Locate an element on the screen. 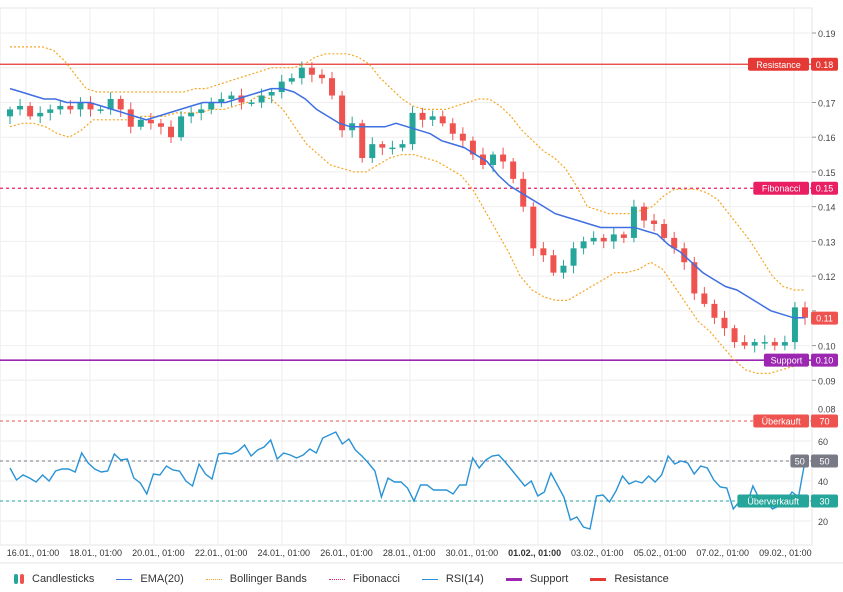 The height and width of the screenshot is (592, 843). legend-item-bollinger: Bollinger Bands is located at coordinates (256, 579).